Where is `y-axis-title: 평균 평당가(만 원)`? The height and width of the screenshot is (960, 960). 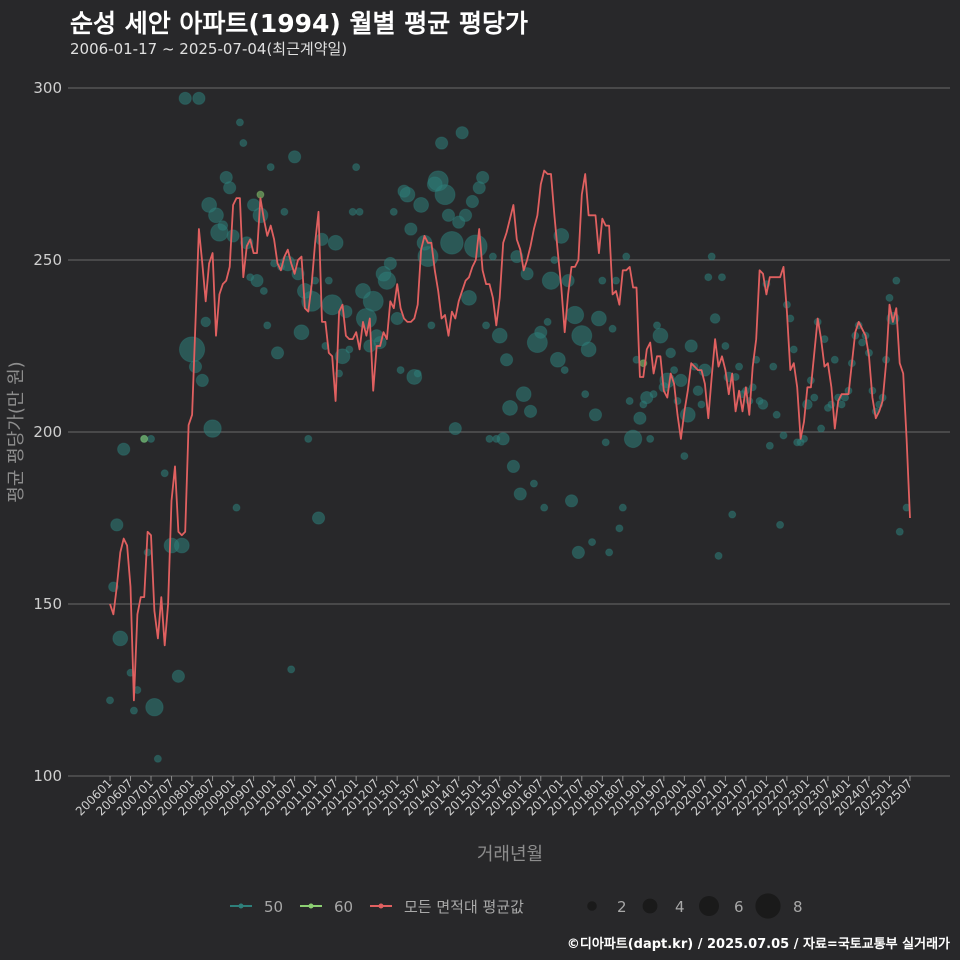 y-axis-title: 평균 평당가(만 원) is located at coordinates (16, 431).